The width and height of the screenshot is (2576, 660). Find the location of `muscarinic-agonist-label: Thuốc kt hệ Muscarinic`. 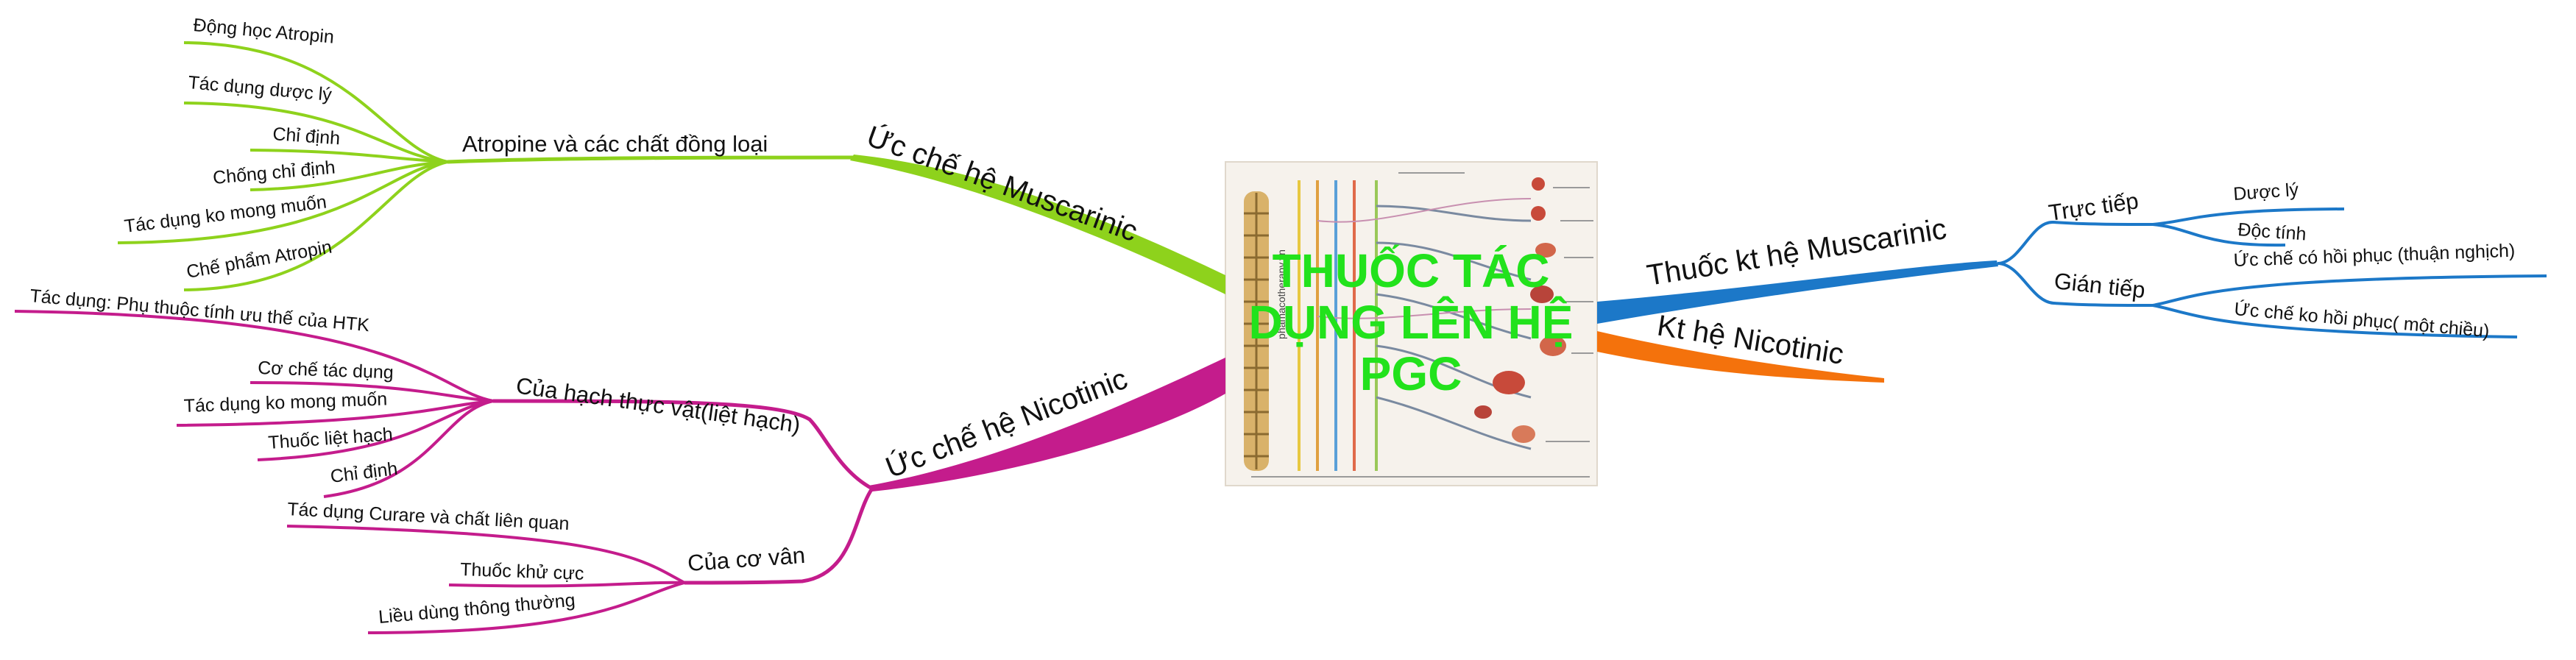

muscarinic-agonist-label: Thuốc kt hệ Muscarinic is located at coordinates (1797, 252).